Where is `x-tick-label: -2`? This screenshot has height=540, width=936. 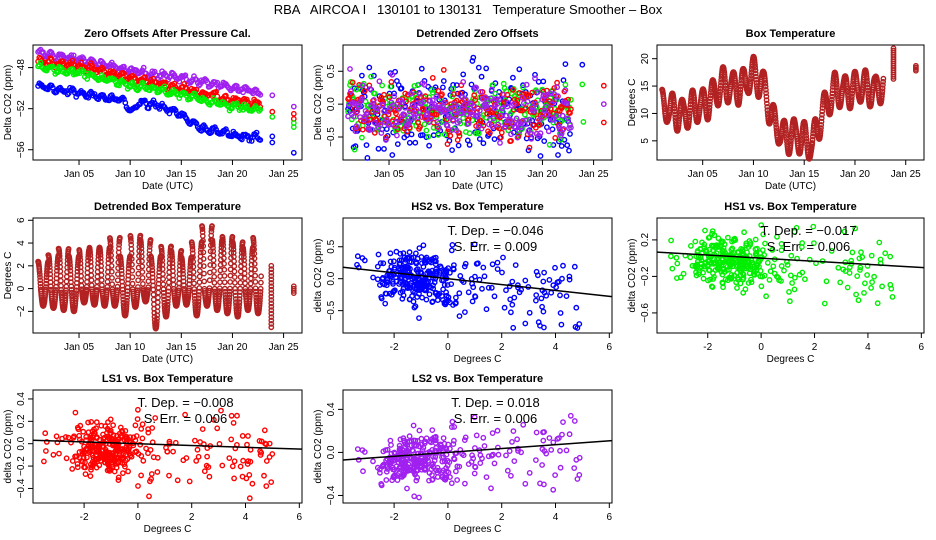
x-tick-label: -2 is located at coordinates (394, 517).